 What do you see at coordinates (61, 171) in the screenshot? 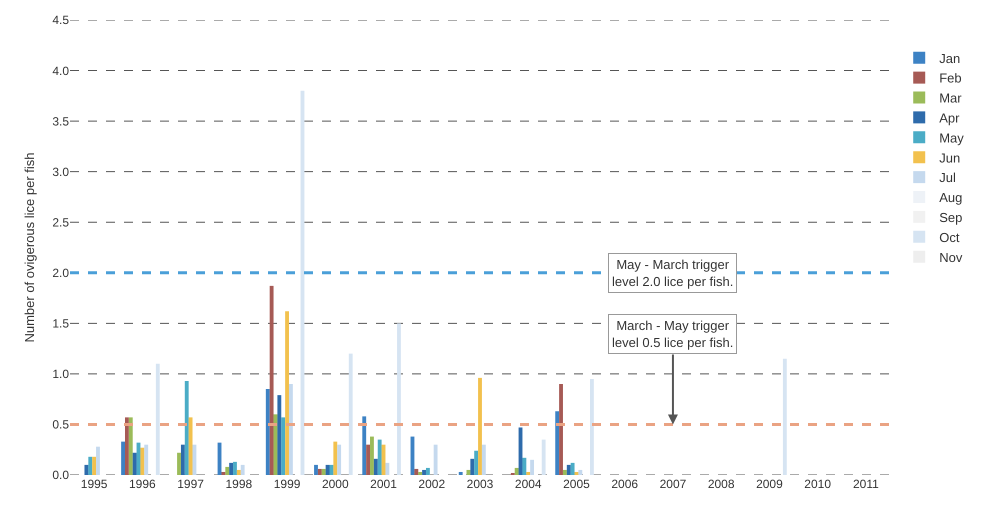
I see `y-tick-label: 3.0` at bounding box center [61, 171].